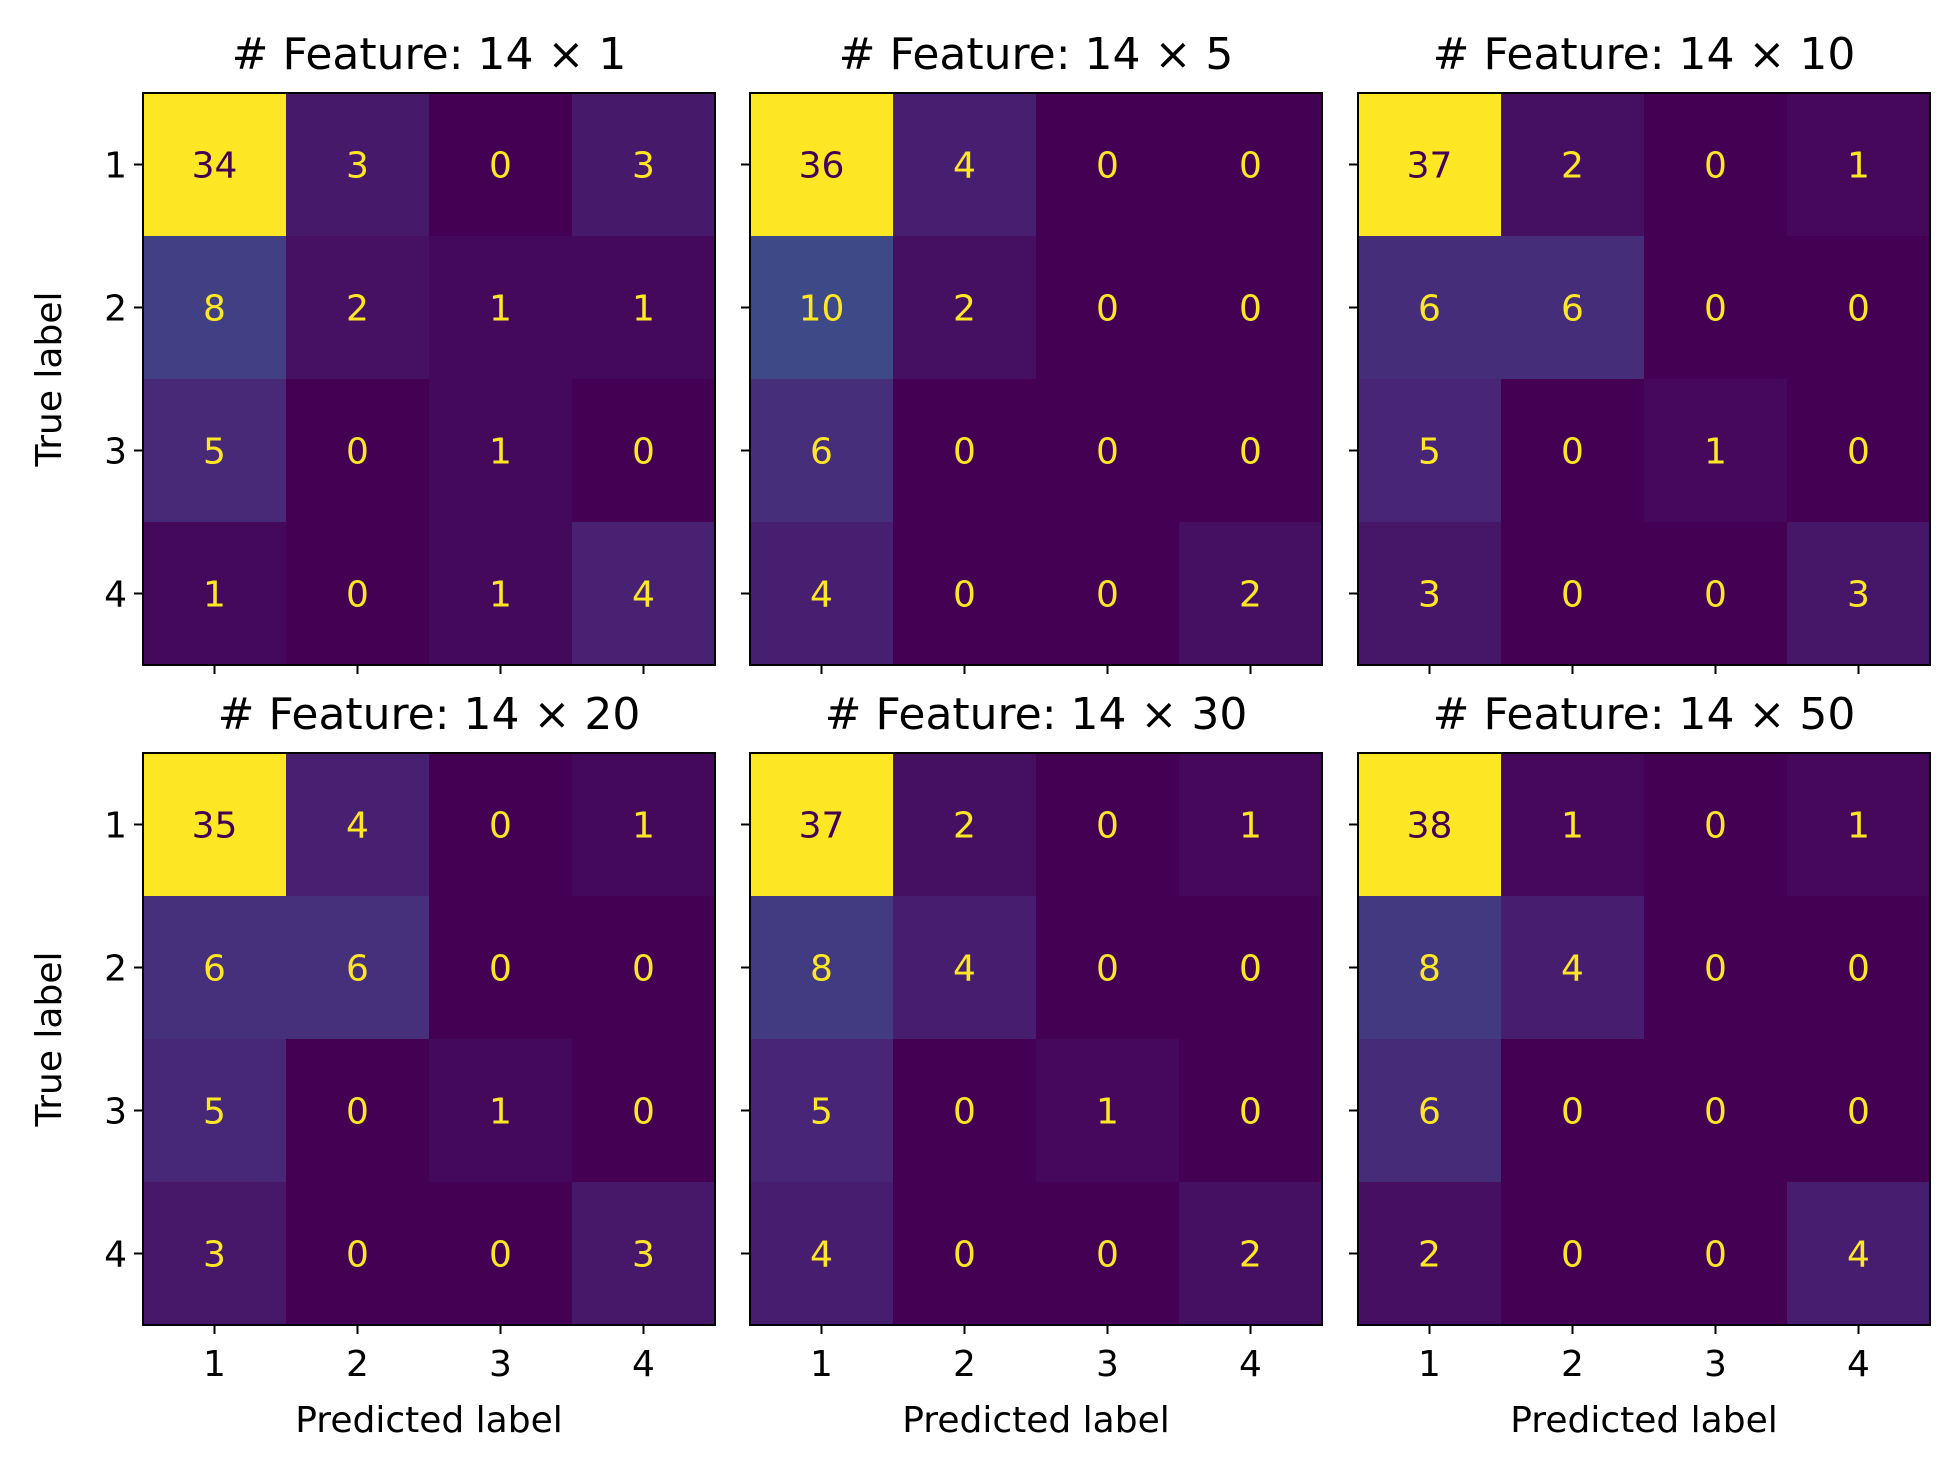  I want to click on y-tick-label: 4, so click(115, 1255).